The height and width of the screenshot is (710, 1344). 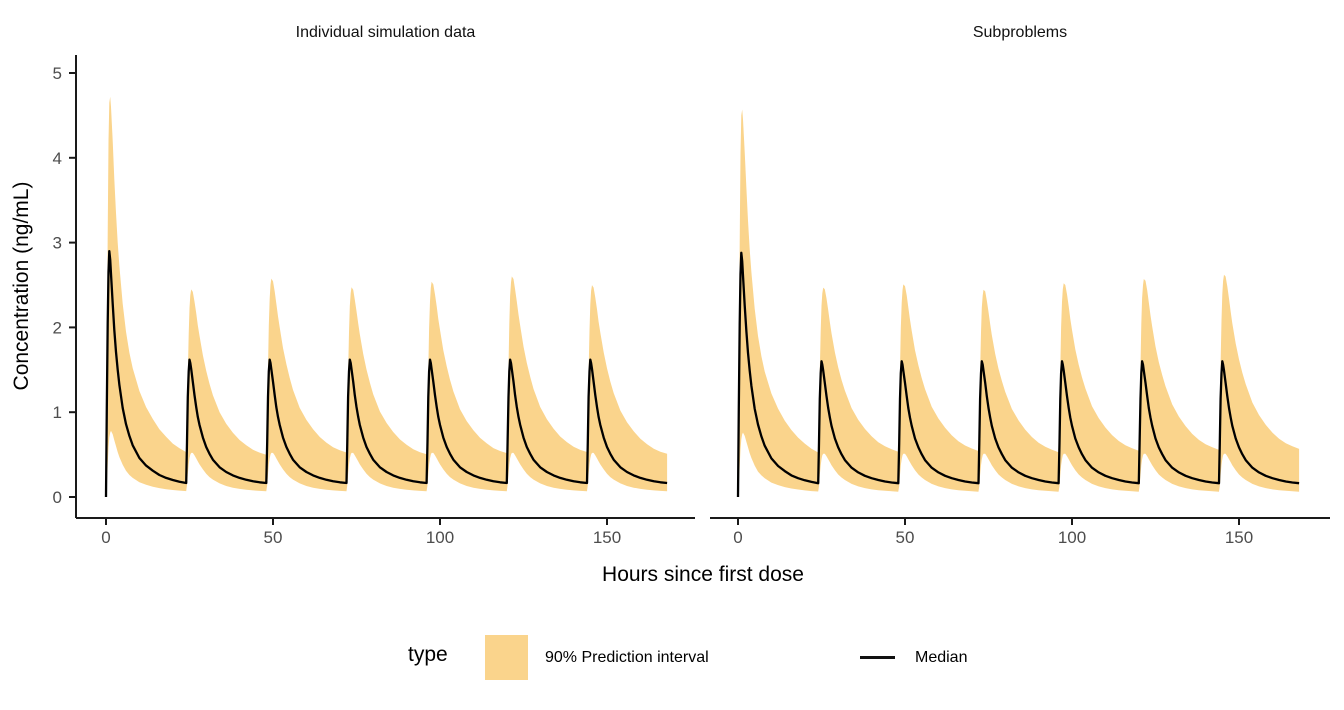 What do you see at coordinates (57, 327) in the screenshot?
I see `y-tick-label: 2` at bounding box center [57, 327].